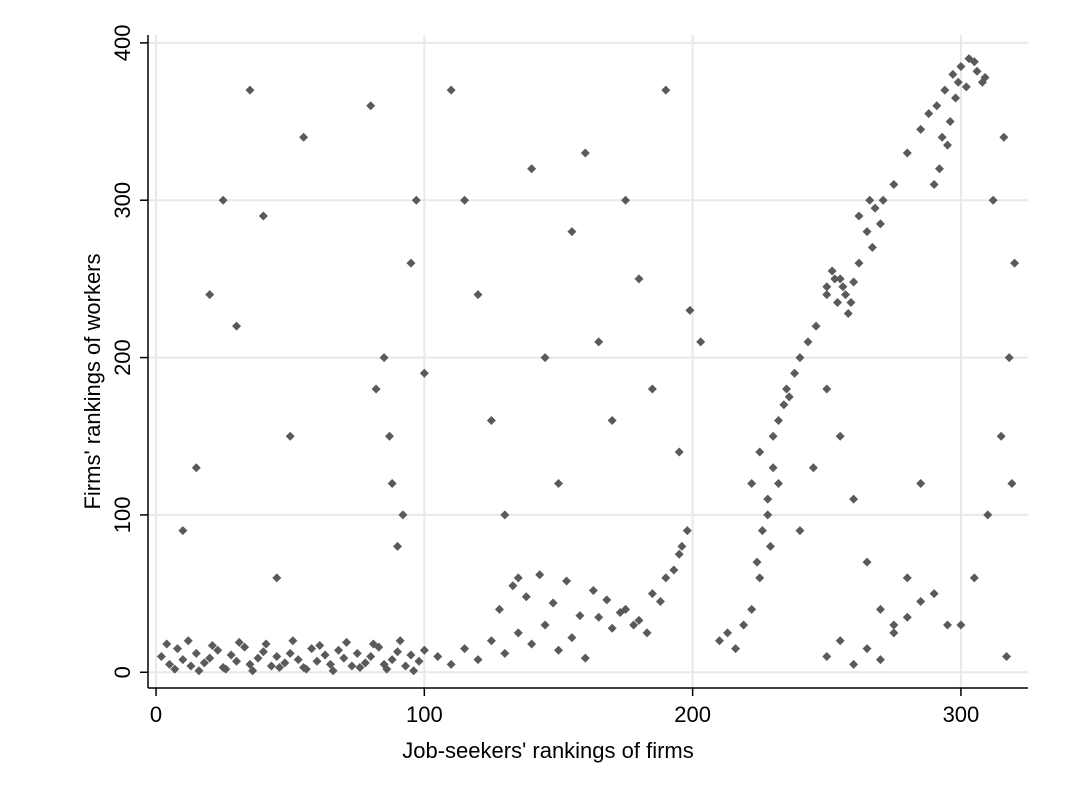 This screenshot has width=1087, height=794. What do you see at coordinates (156, 714) in the screenshot?
I see `x-tick-label: 0` at bounding box center [156, 714].